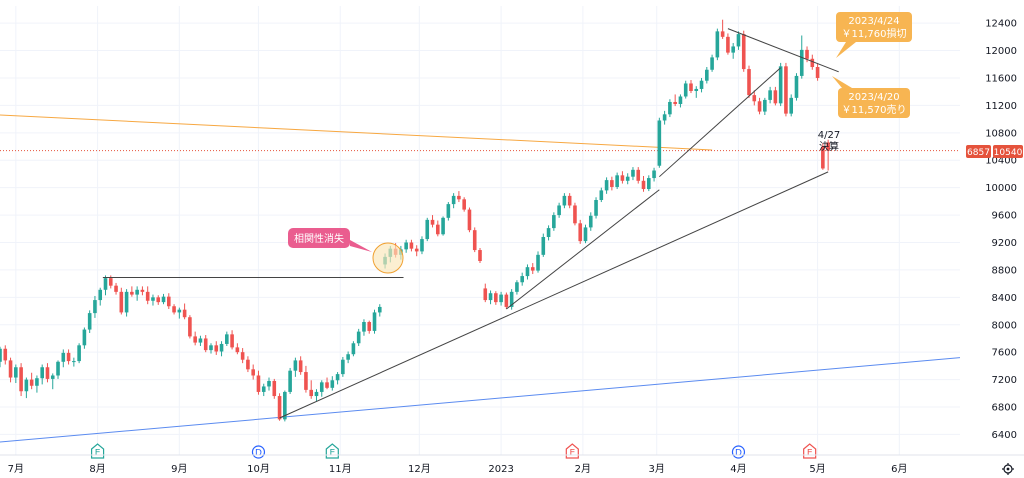 This screenshot has height=478, width=1024. I want to click on earnings-date-label: 4/27, so click(829, 135).